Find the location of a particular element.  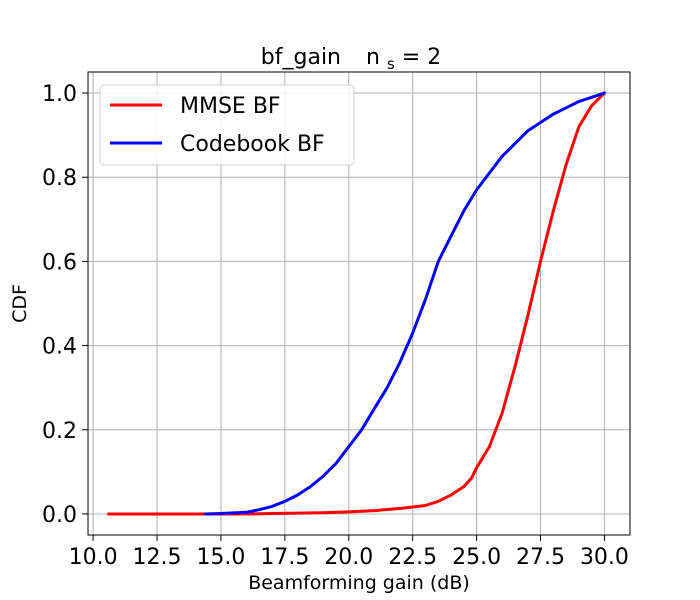

x-tick-label: 22.5 is located at coordinates (412, 557).